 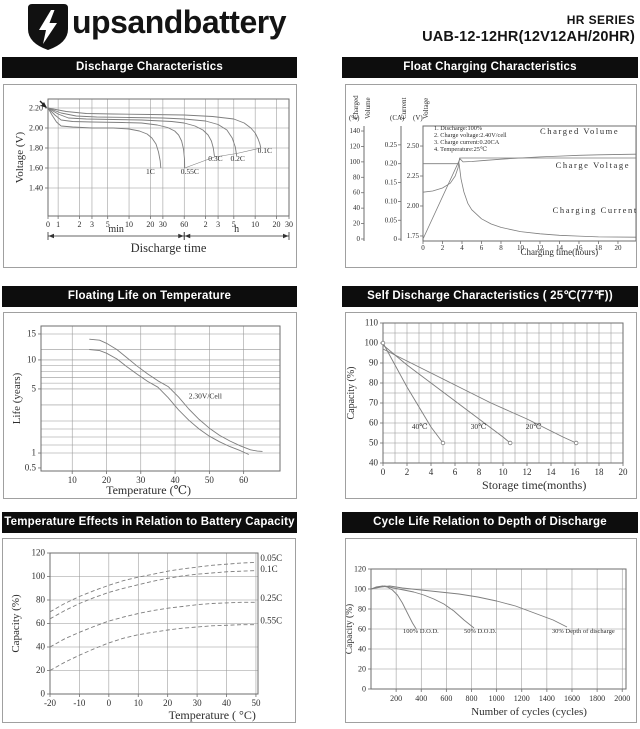 I want to click on y-tick-label: 20, so click(x=362, y=669).